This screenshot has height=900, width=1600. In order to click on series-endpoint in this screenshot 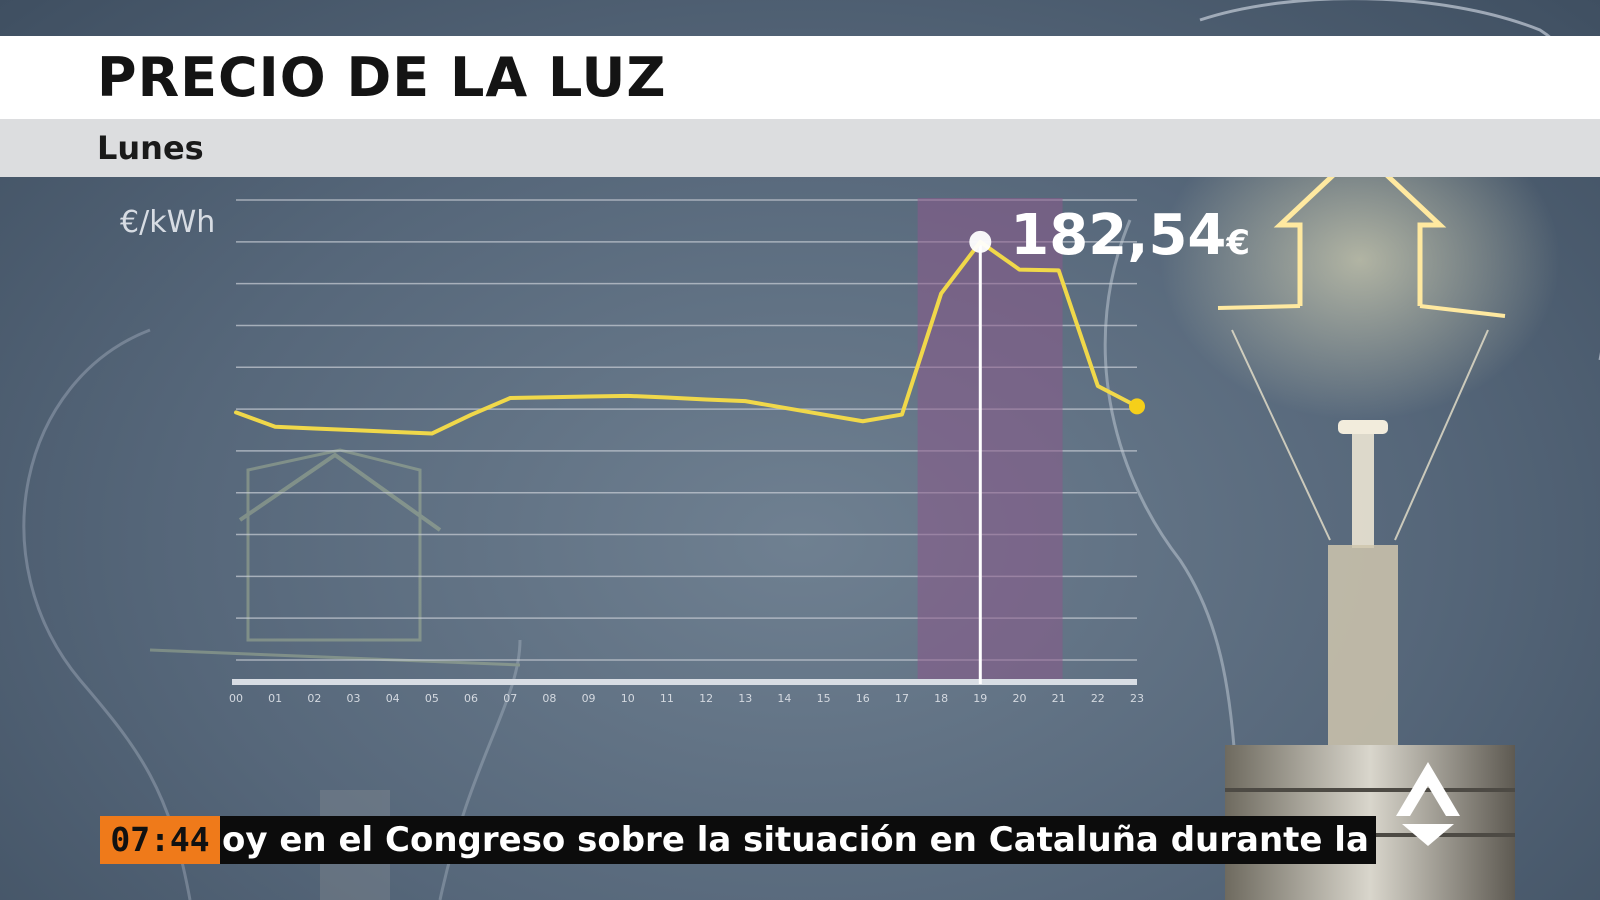, I will do `click(1137, 406)`.